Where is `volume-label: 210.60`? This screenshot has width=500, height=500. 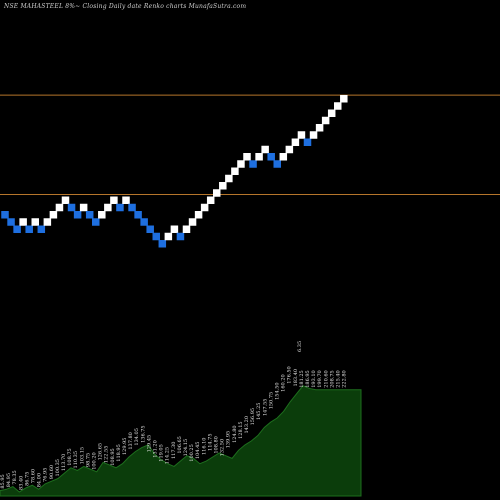 volume-label: 210.60 is located at coordinates (326, 379).